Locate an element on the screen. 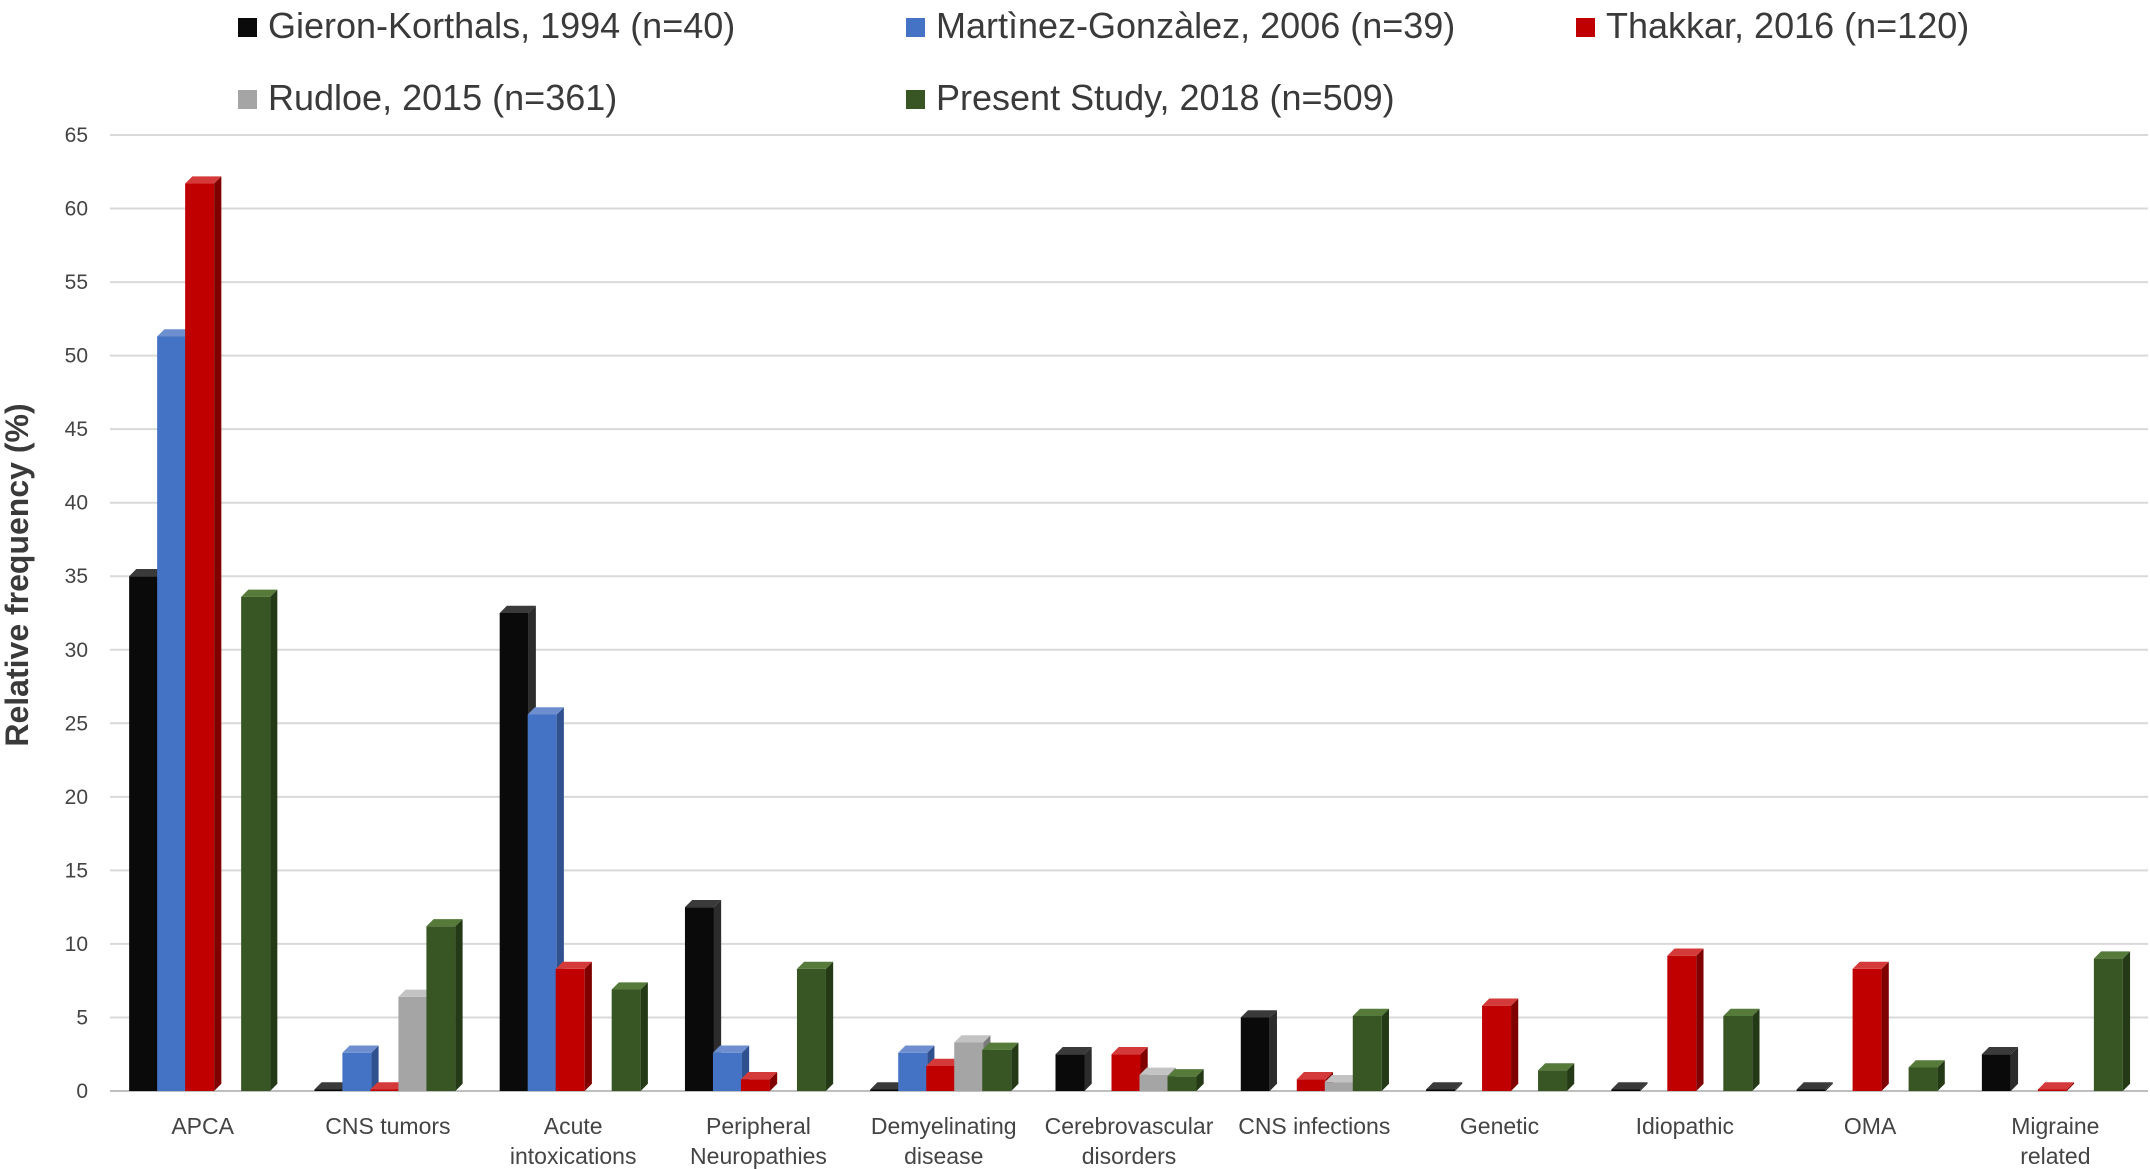 The width and height of the screenshot is (2150, 1169). legend-label: Gieron-Korthals, 1994 (n=40) is located at coordinates (501, 25).